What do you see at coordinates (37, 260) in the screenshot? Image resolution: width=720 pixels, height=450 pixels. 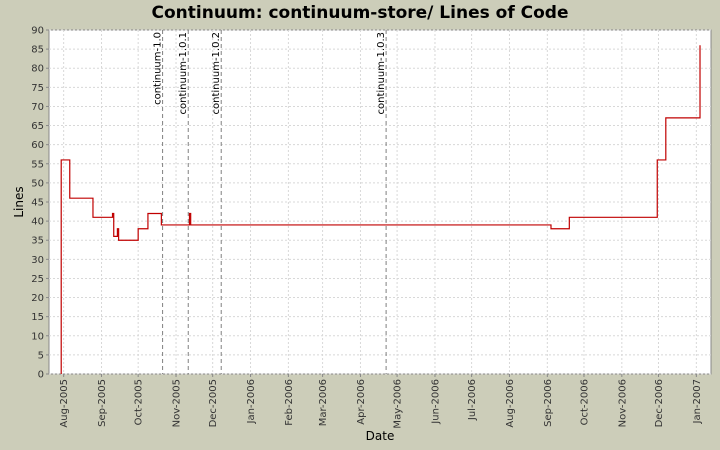 I see `y-tick-label: 30` at bounding box center [37, 260].